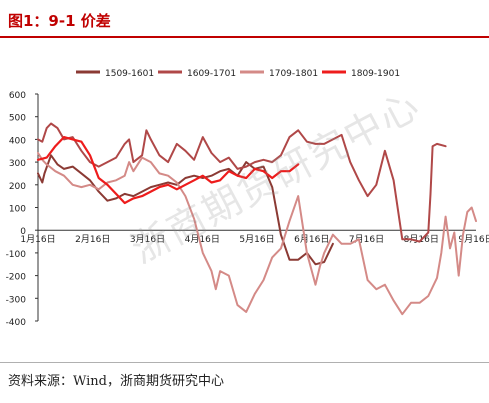 Image resolution: width=489 pixels, height=403 pixels. What do you see at coordinates (244, 19) in the screenshot?
I see `title-bar: 图1：9-1 价差` at bounding box center [244, 19].